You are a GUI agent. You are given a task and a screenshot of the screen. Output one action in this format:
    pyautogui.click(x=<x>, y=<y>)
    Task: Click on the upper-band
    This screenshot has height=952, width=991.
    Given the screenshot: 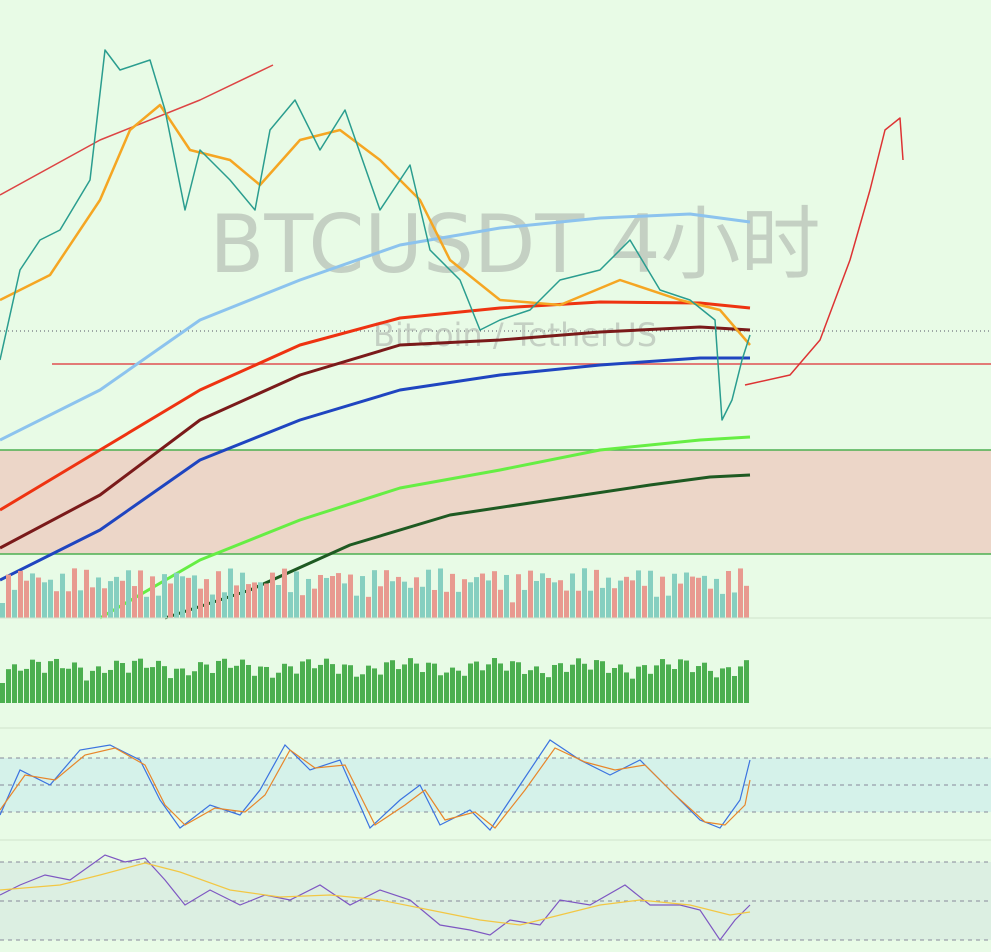 What is the action you would take?
    pyautogui.click(x=137, y=130)
    